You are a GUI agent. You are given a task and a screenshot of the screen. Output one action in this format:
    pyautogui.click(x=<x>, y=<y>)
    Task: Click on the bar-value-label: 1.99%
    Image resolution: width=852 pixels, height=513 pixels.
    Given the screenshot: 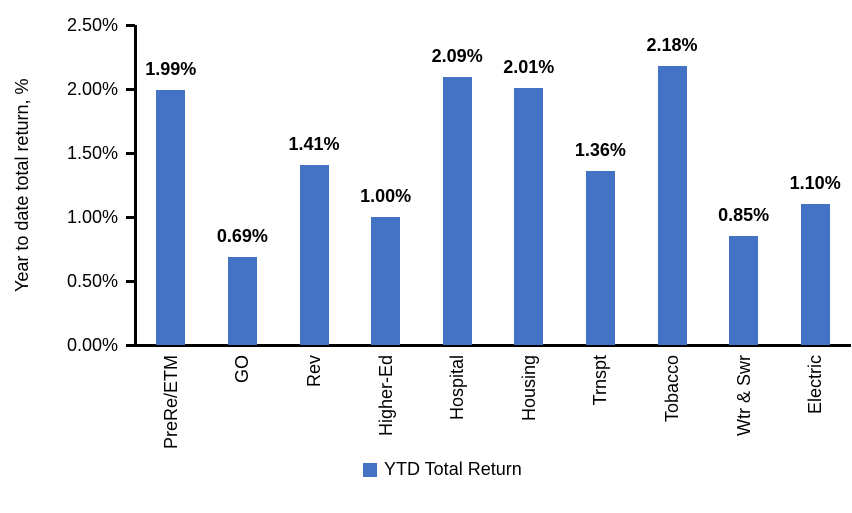 What is the action you would take?
    pyautogui.click(x=171, y=69)
    